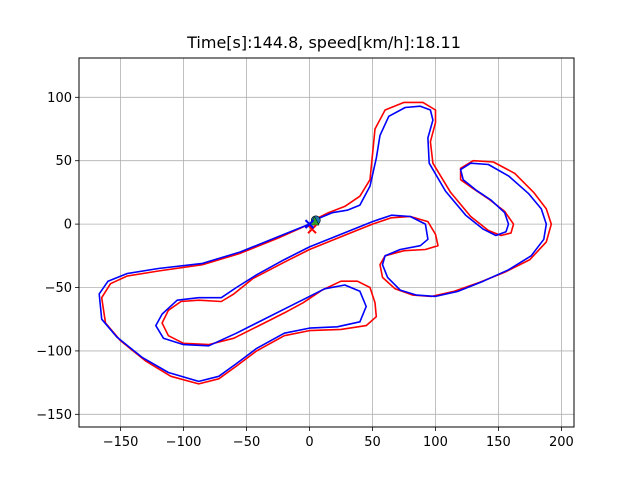 The height and width of the screenshot is (479, 638). What do you see at coordinates (561, 442) in the screenshot?
I see `x-tick-label: 200` at bounding box center [561, 442].